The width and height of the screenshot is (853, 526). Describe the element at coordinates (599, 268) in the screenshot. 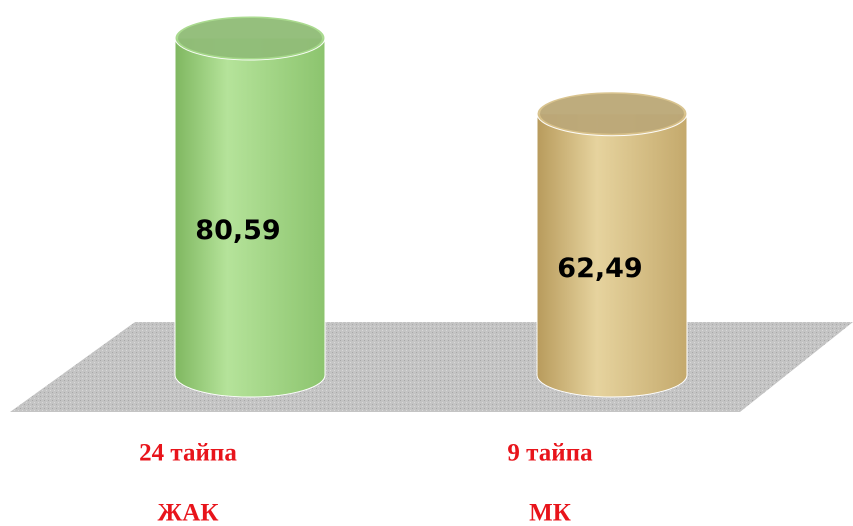

I see `value-label: 62,49` at that location.